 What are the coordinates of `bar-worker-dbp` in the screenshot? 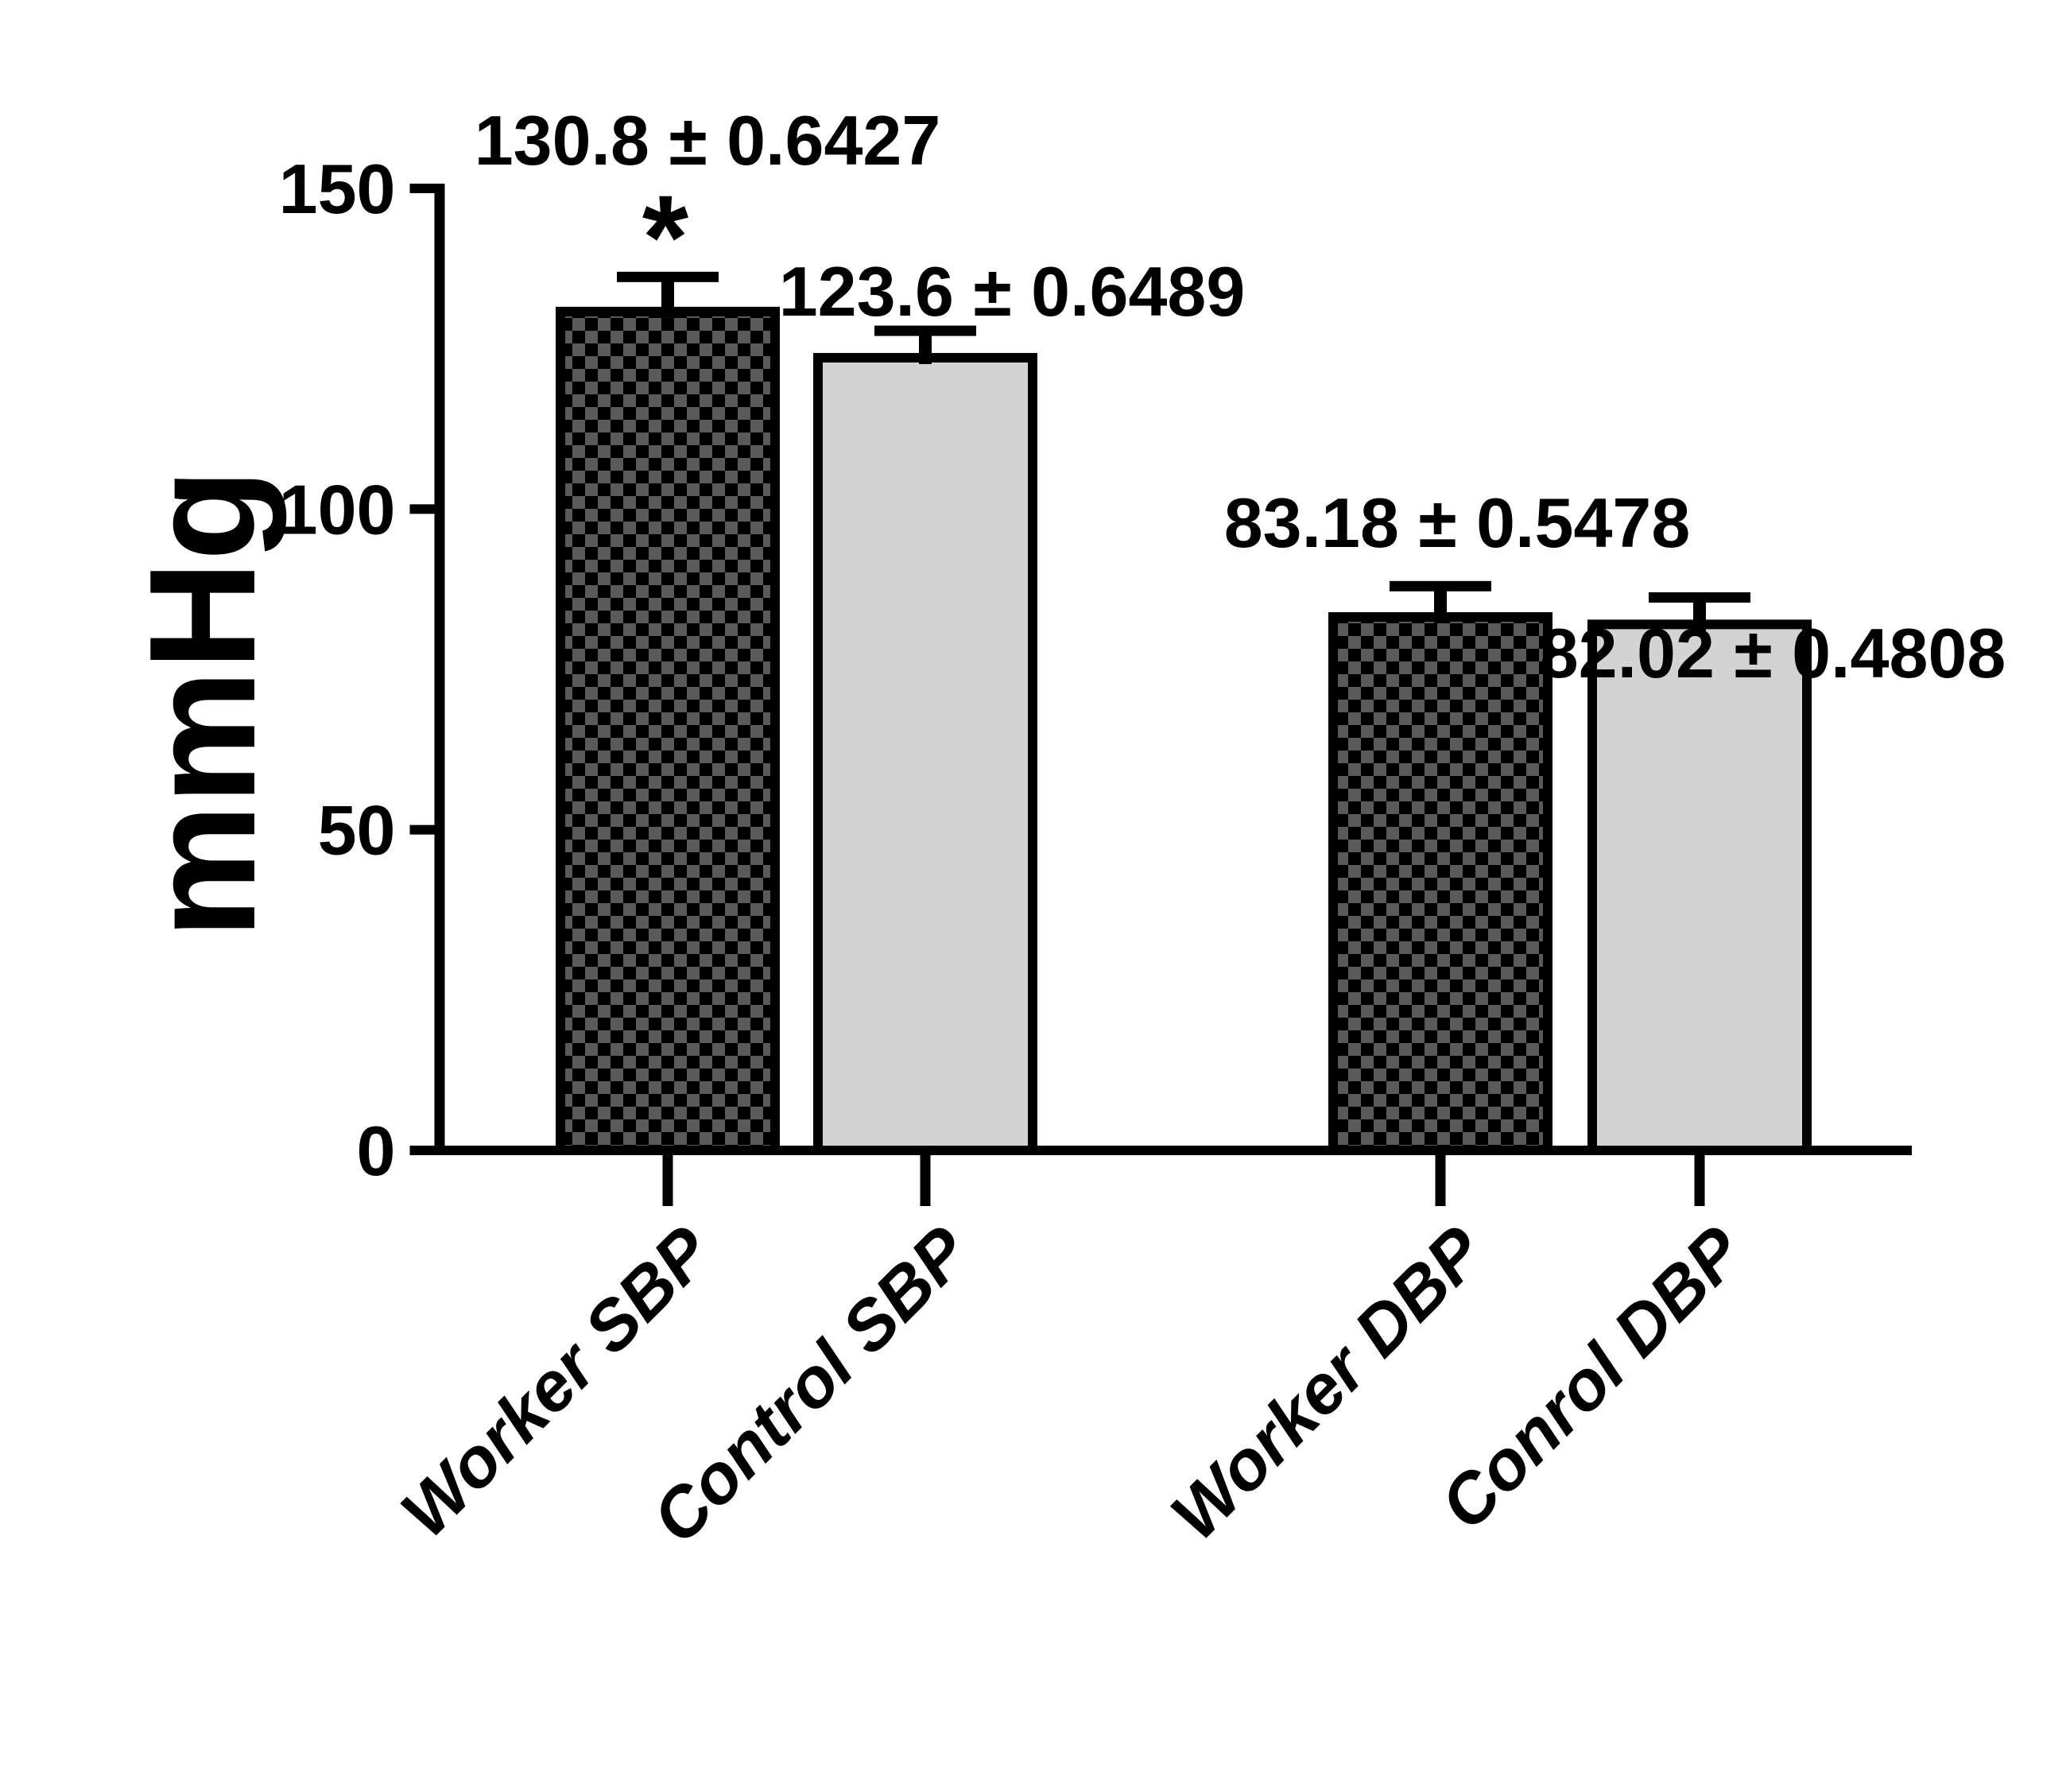 It's located at (1440, 883).